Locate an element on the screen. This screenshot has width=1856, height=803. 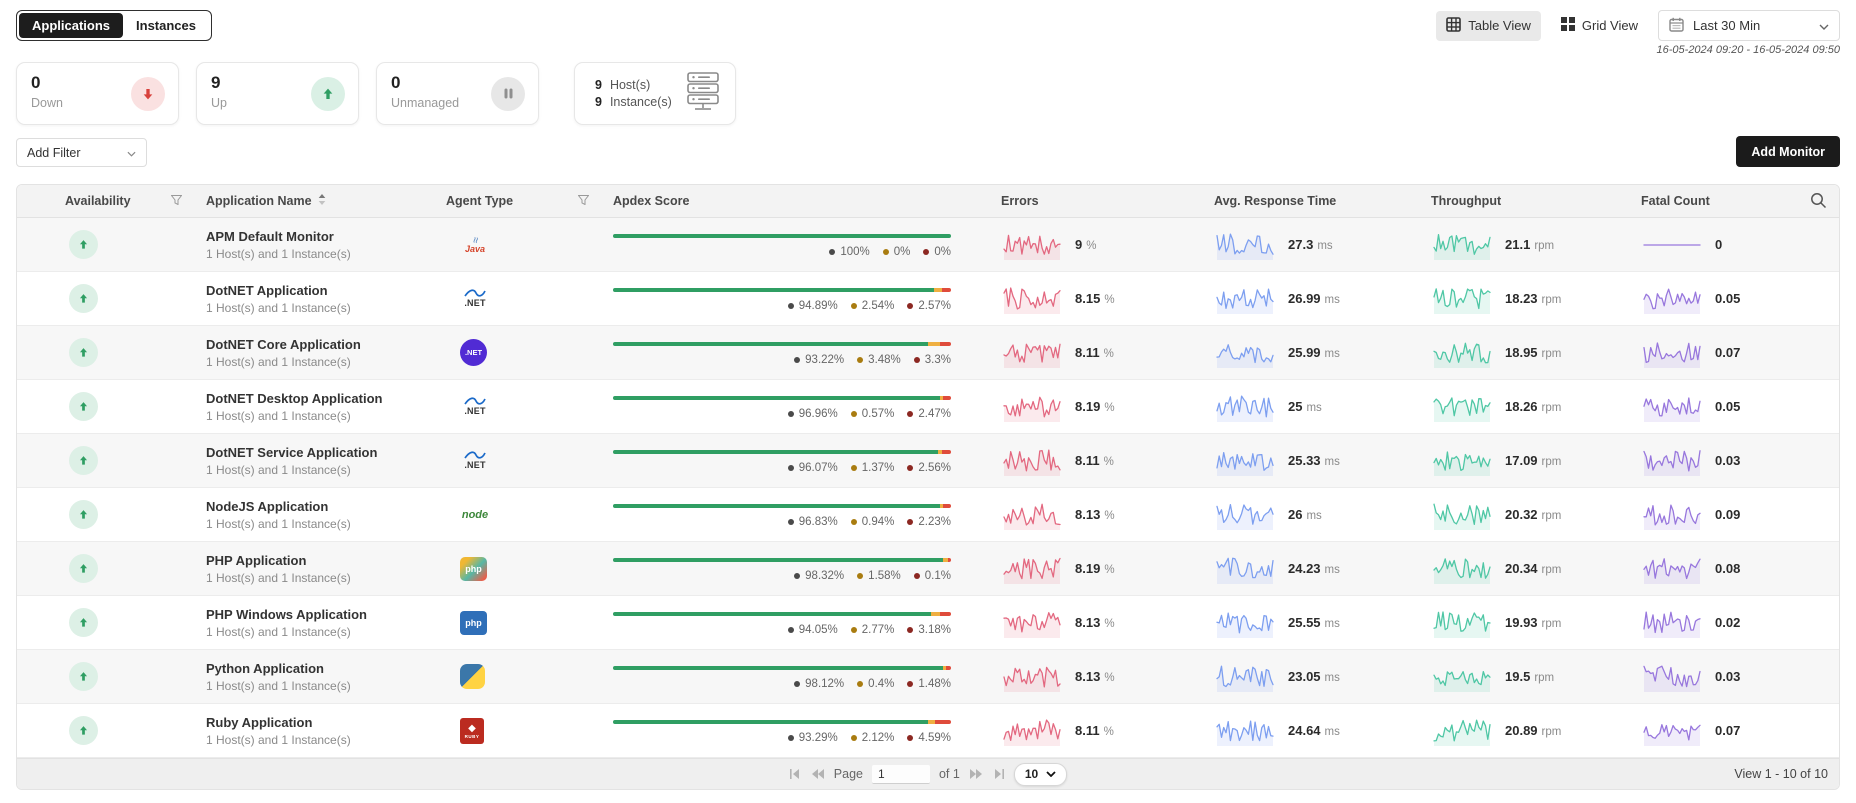
add-filter-dropdown: Add Filter is located at coordinates (81, 152).